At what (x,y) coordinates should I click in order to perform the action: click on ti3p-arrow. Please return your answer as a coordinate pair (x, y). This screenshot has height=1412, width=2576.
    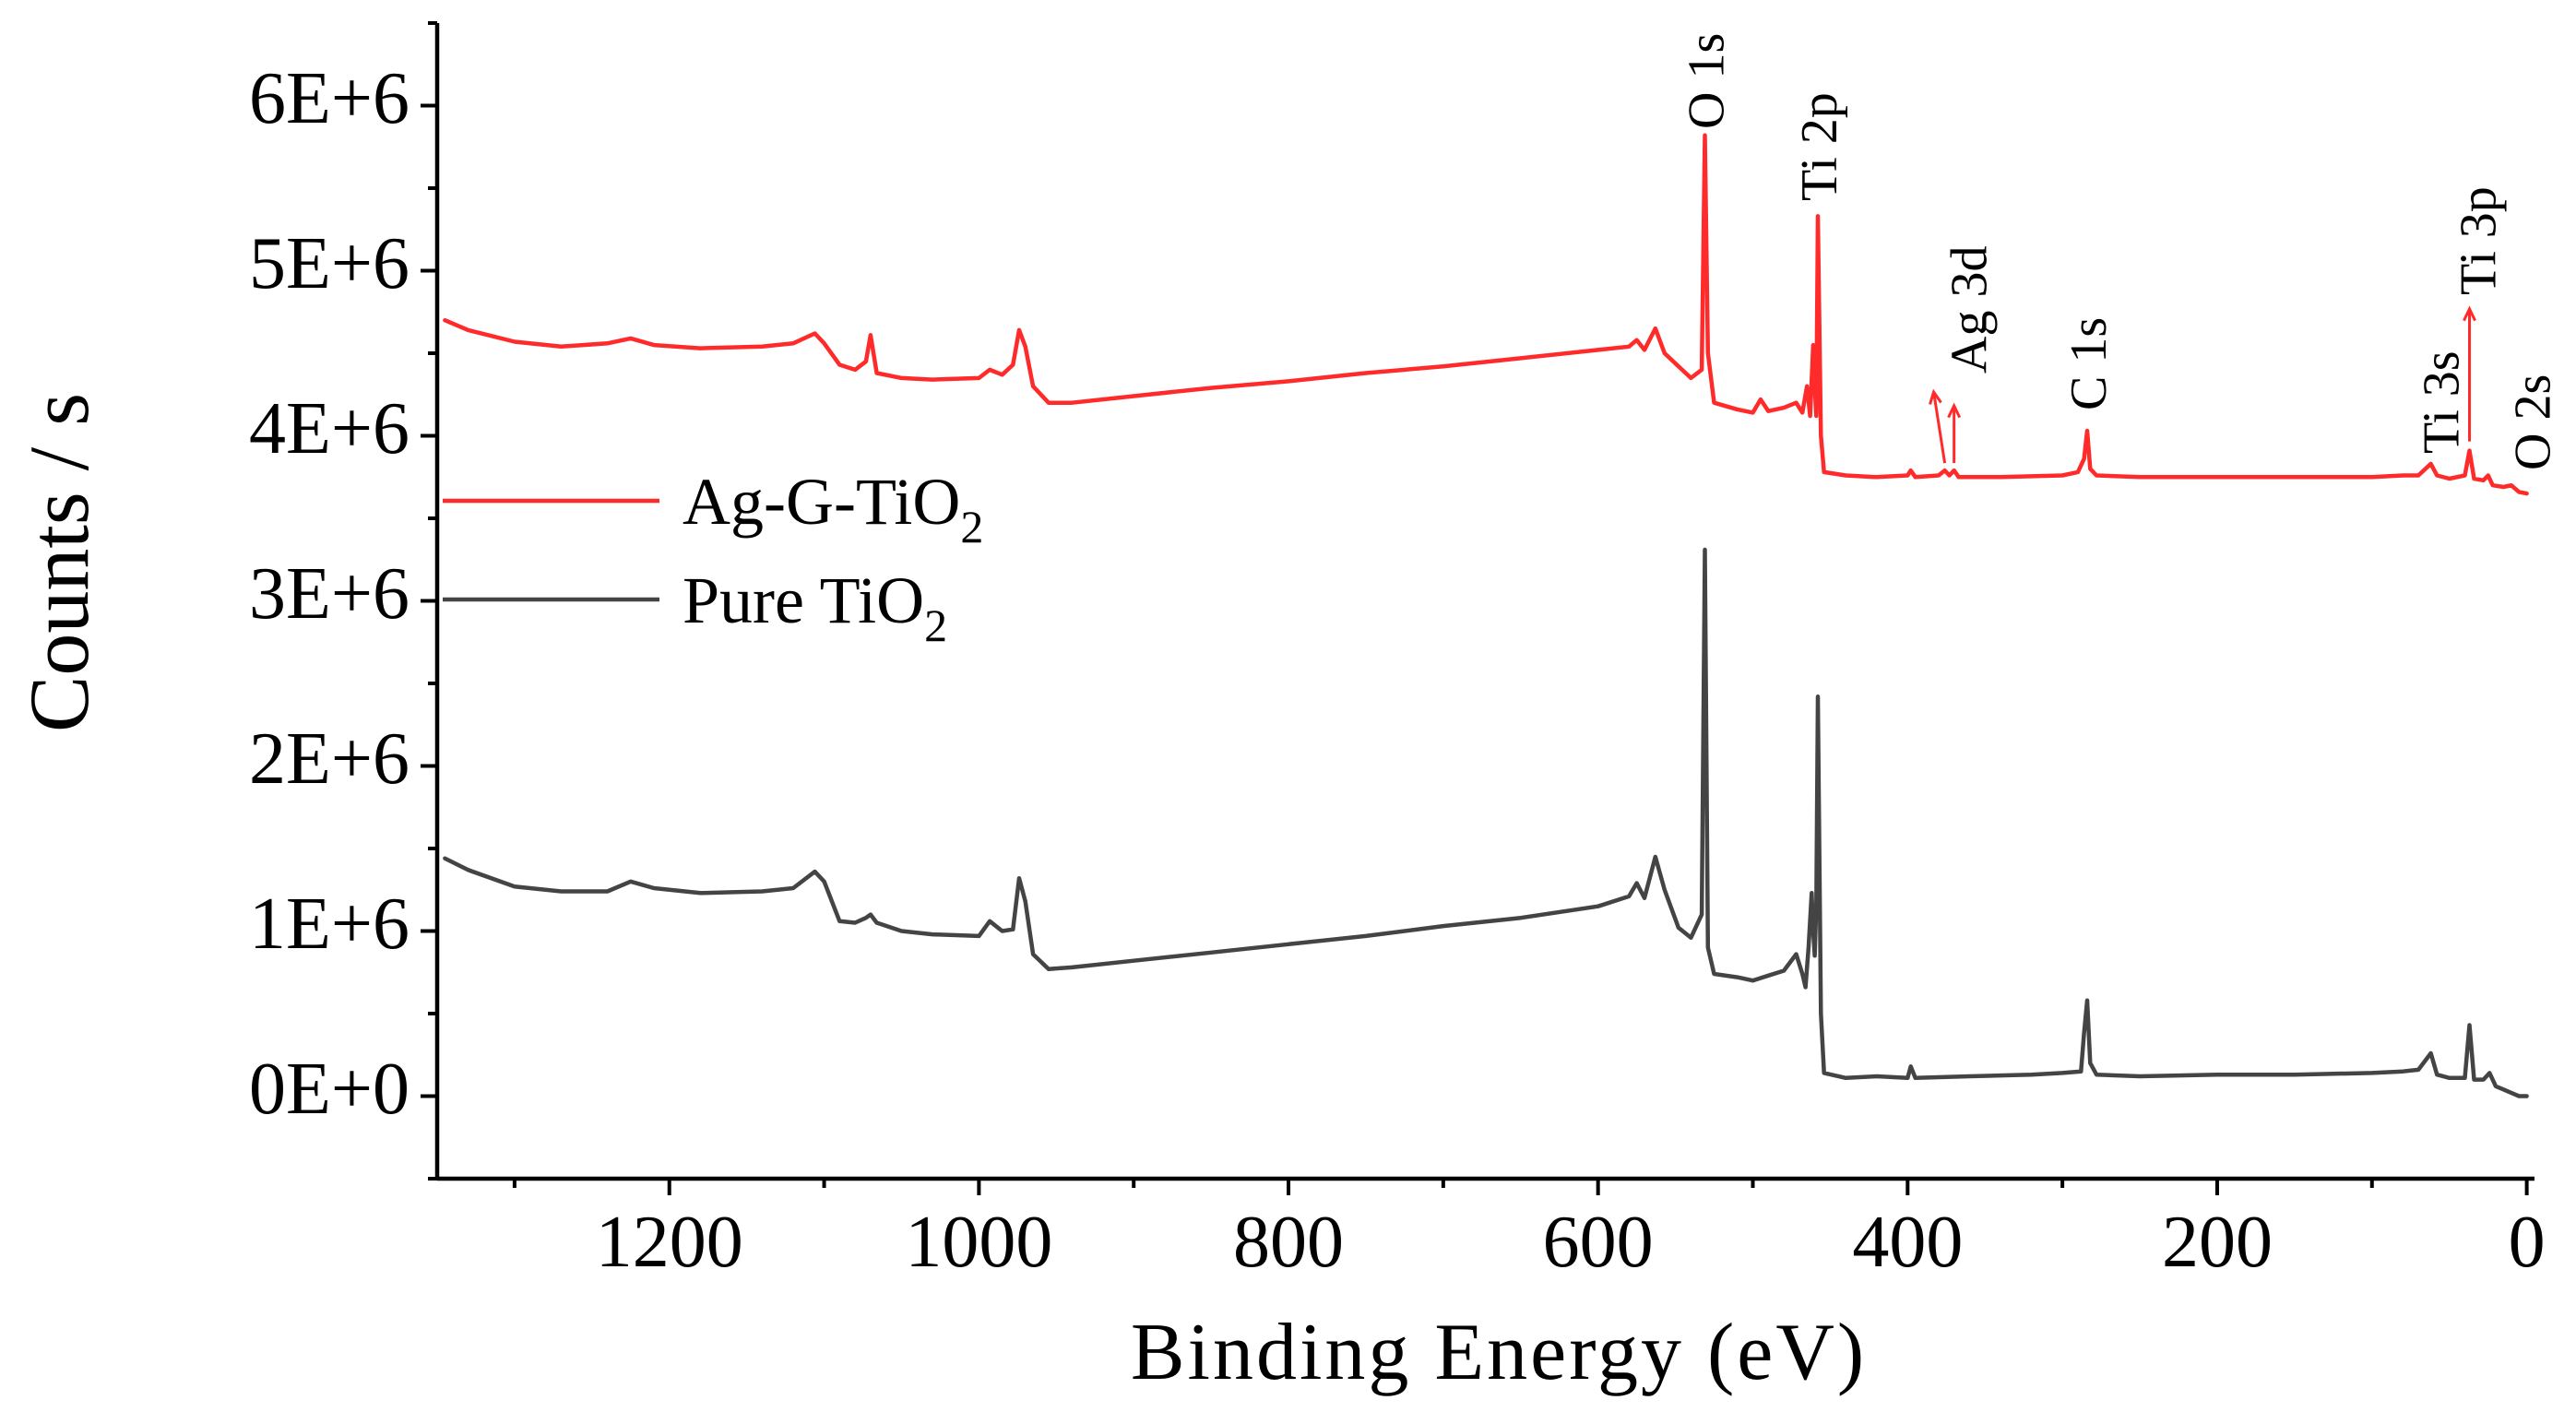
    Looking at the image, I should click on (2469, 373).